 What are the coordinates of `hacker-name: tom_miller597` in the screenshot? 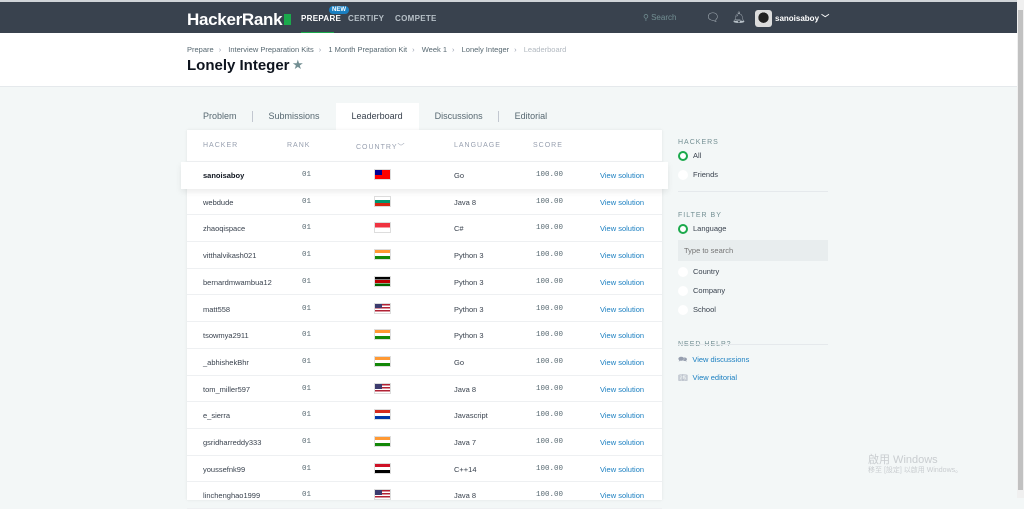 It's located at (227, 389).